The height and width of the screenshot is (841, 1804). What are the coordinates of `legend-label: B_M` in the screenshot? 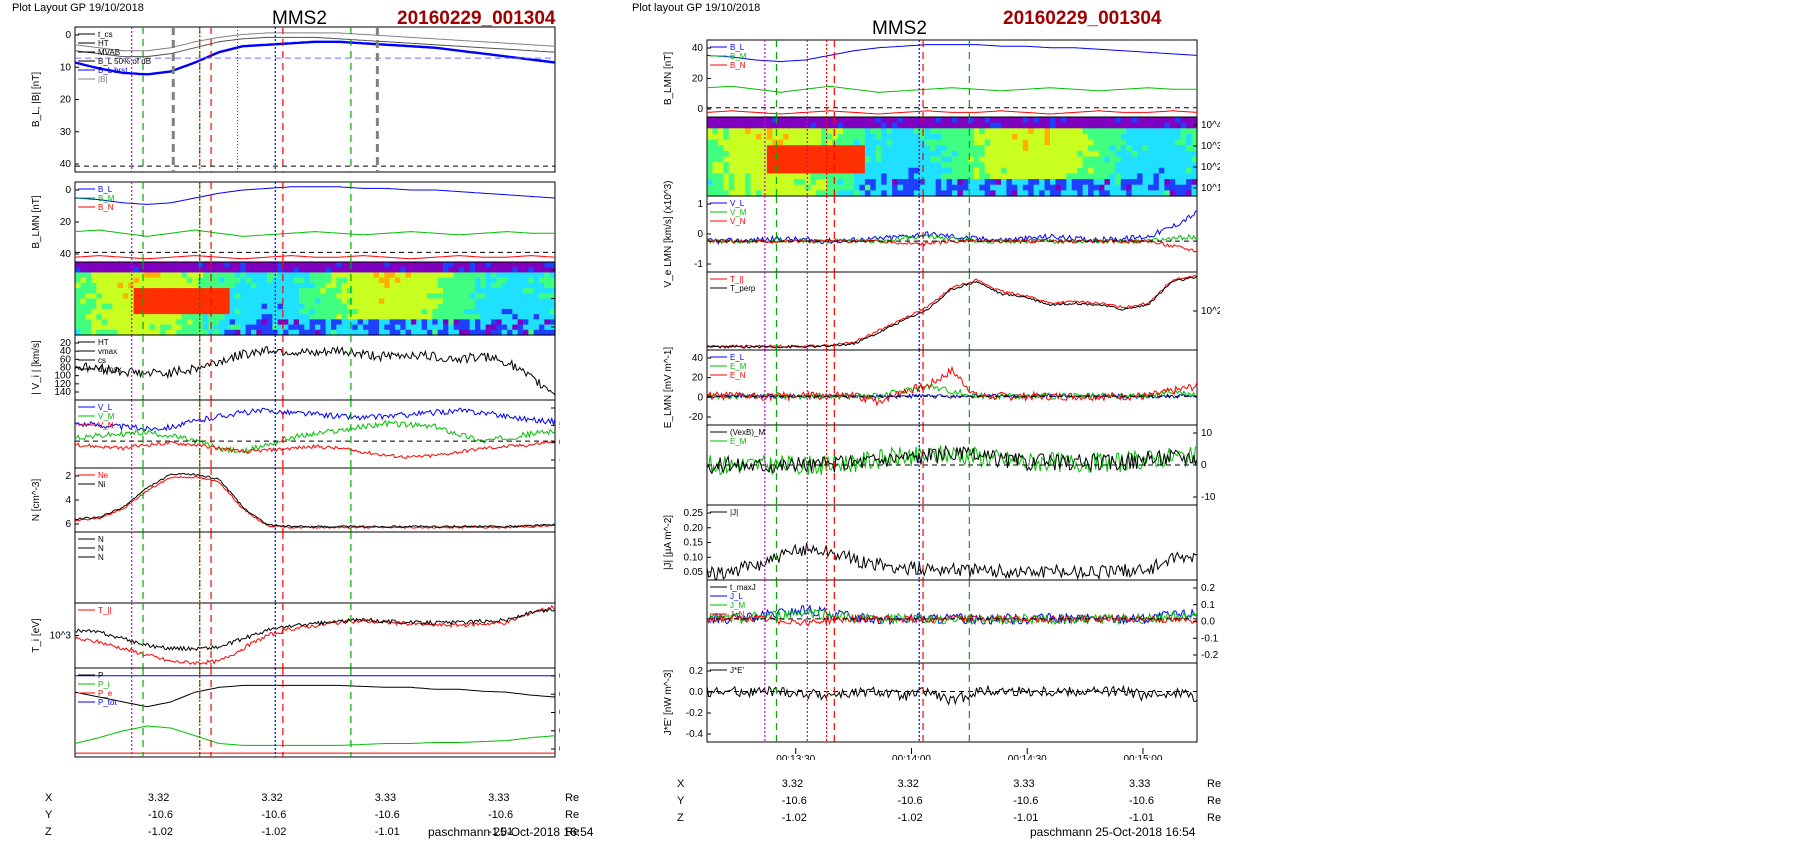 It's located at (738, 56).